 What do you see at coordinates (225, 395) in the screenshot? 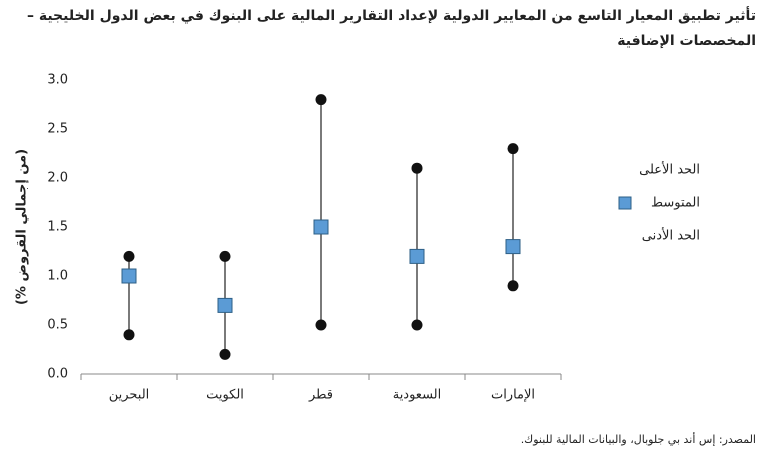
I see `x-tick-label: الكويت` at bounding box center [225, 395].